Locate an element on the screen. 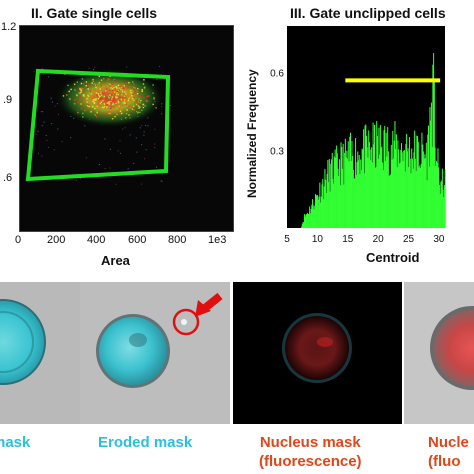 This screenshot has height=474, width=474. caption-mask: mask is located at coordinates (15, 442).